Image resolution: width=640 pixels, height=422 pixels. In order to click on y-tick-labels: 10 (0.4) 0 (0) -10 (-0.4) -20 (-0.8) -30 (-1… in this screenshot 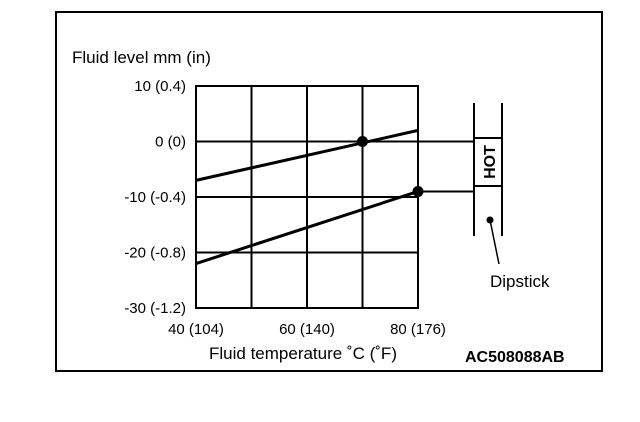, I will do `click(155, 197)`.